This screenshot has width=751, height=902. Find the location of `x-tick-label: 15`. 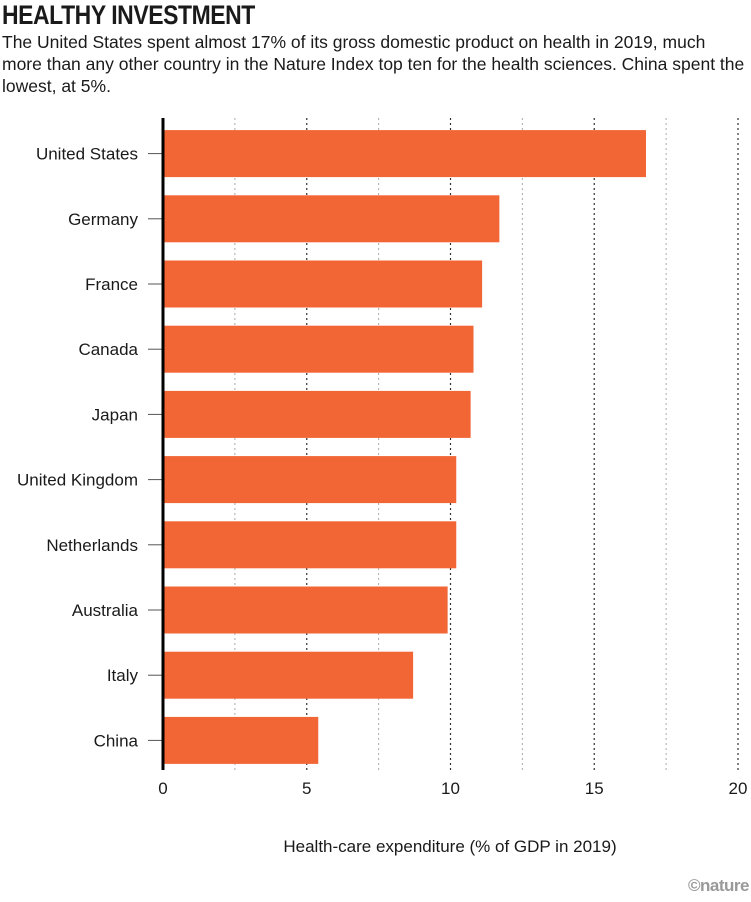

x-tick-label: 15 is located at coordinates (594, 788).